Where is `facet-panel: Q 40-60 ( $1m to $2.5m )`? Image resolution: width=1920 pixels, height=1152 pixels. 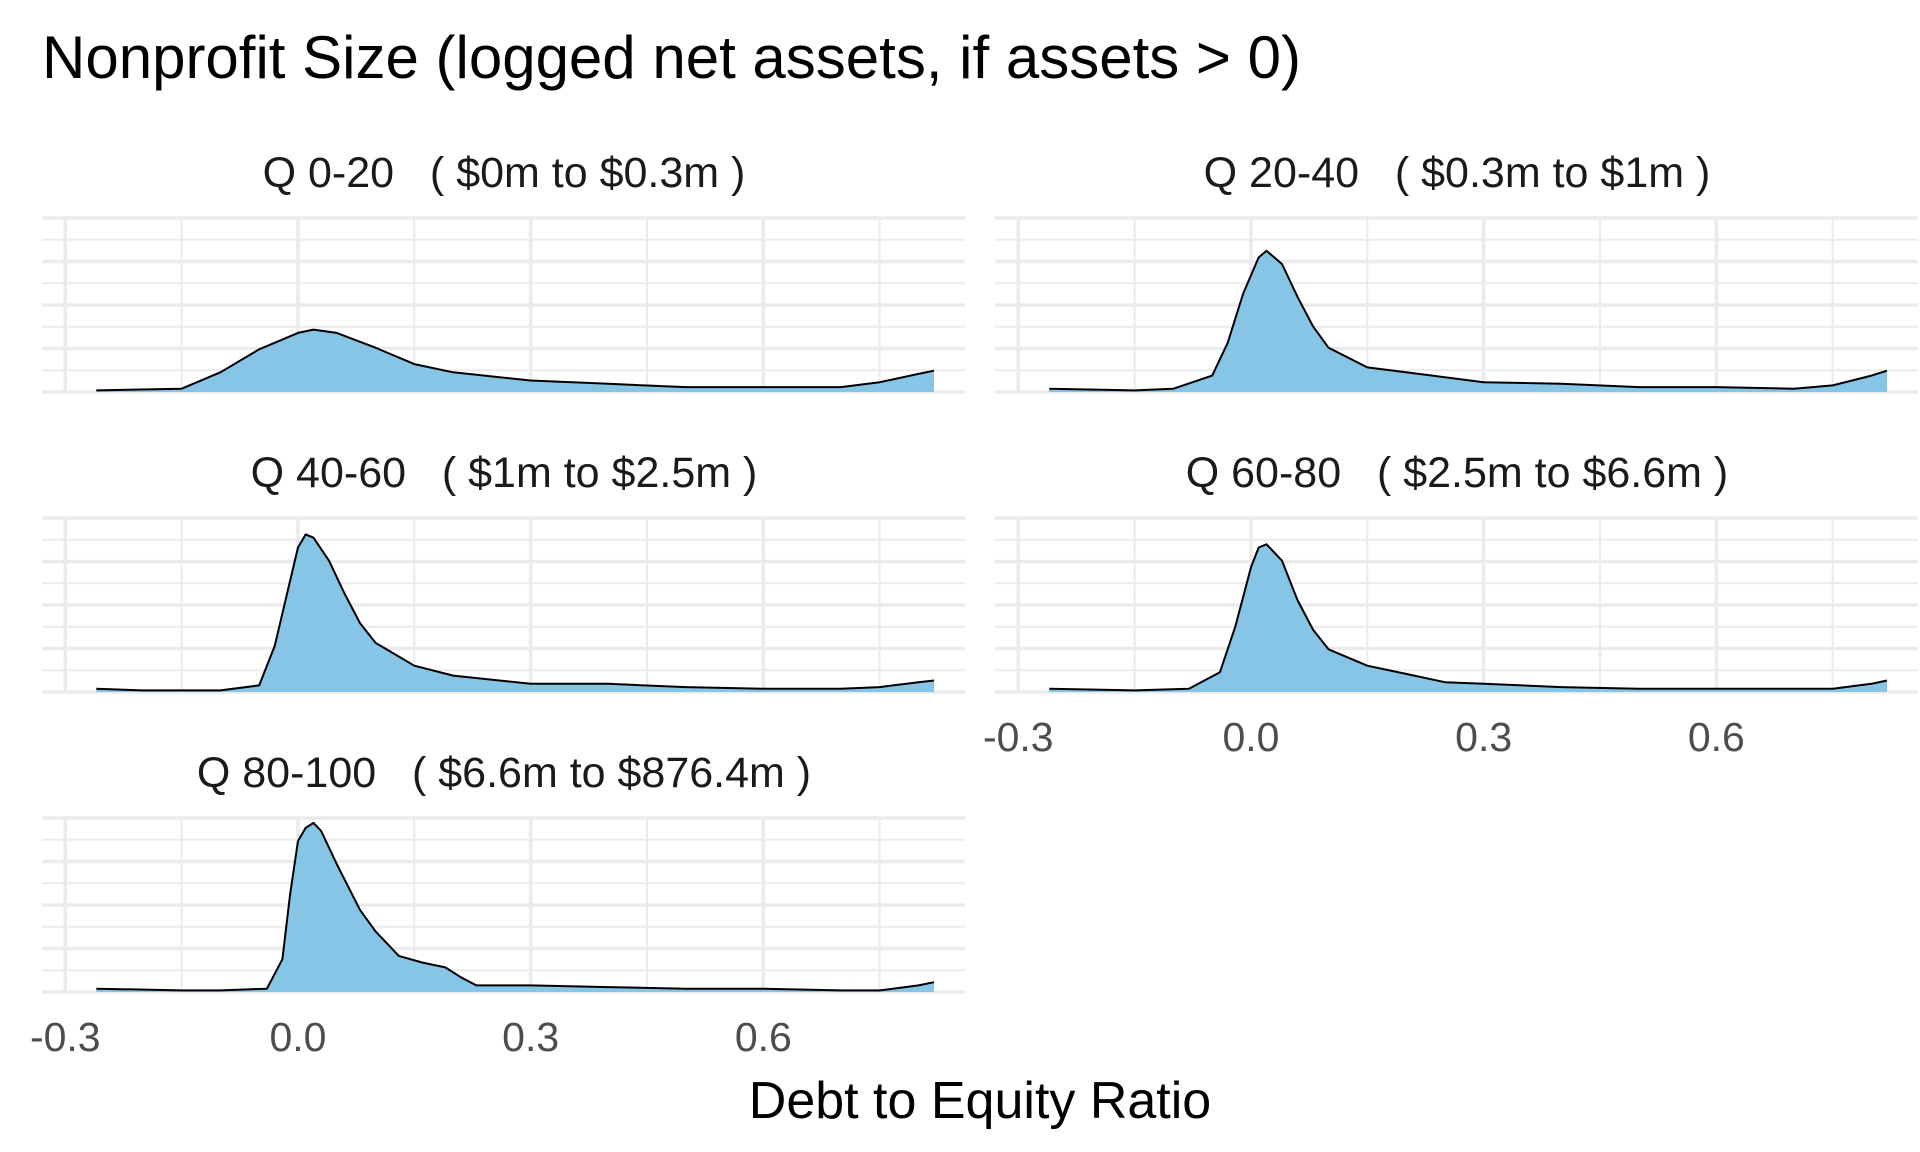 facet-panel: Q 40-60 ( $1m to $2.5m ) is located at coordinates (503, 571).